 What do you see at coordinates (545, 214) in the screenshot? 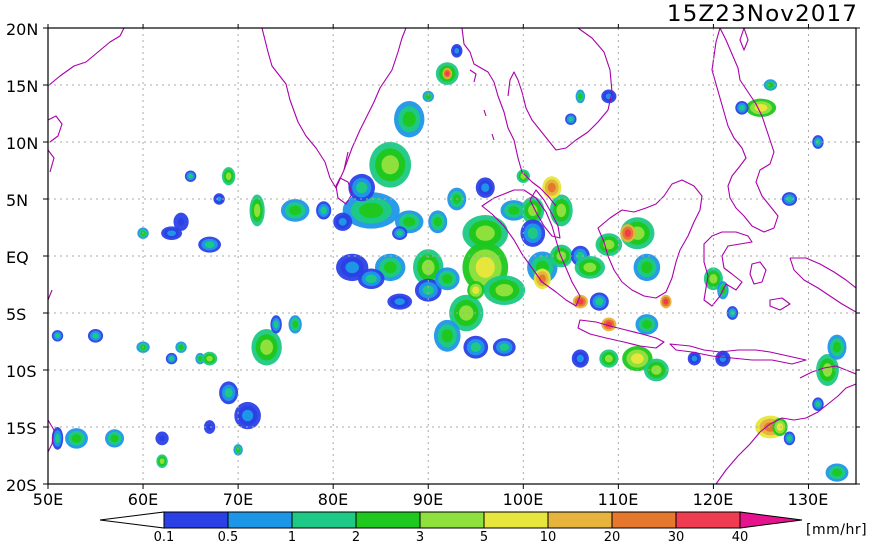
I see `coast-malay` at bounding box center [545, 214].